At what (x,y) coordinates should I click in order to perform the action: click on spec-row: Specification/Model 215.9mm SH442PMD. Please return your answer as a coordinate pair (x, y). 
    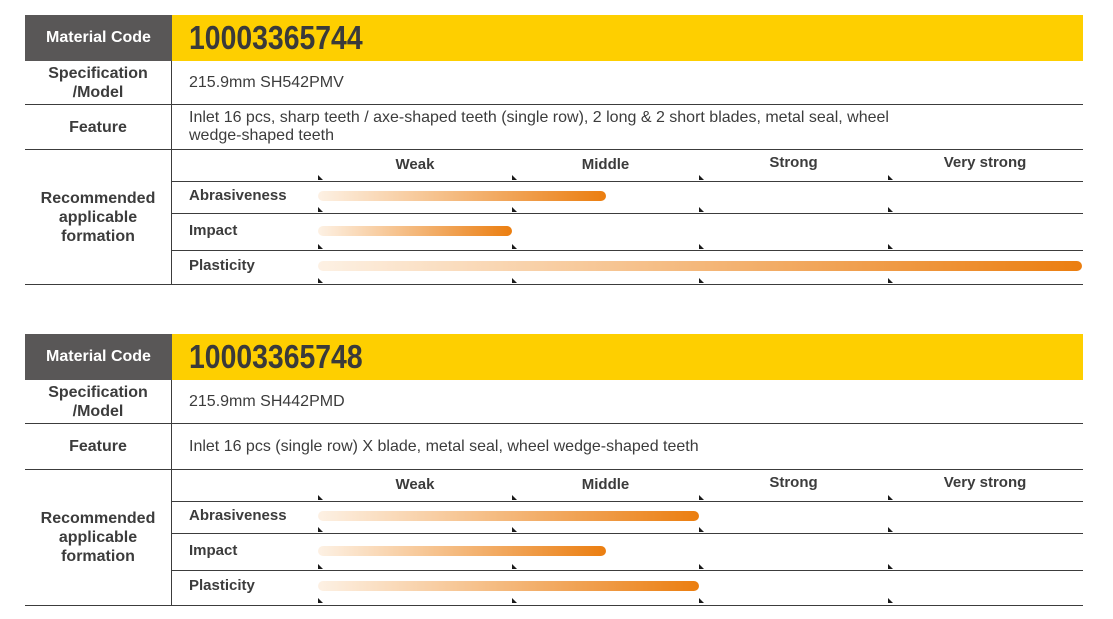
    Looking at the image, I should click on (554, 402).